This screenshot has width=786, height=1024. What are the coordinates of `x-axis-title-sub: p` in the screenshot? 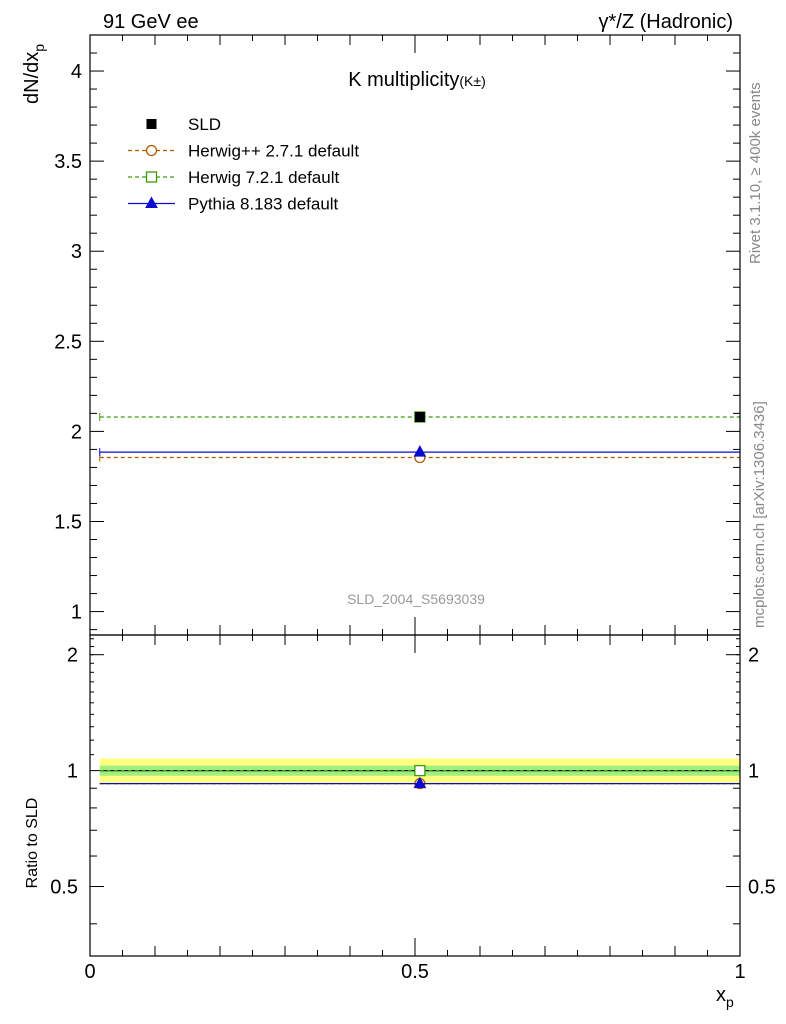 It's located at (730, 1002).